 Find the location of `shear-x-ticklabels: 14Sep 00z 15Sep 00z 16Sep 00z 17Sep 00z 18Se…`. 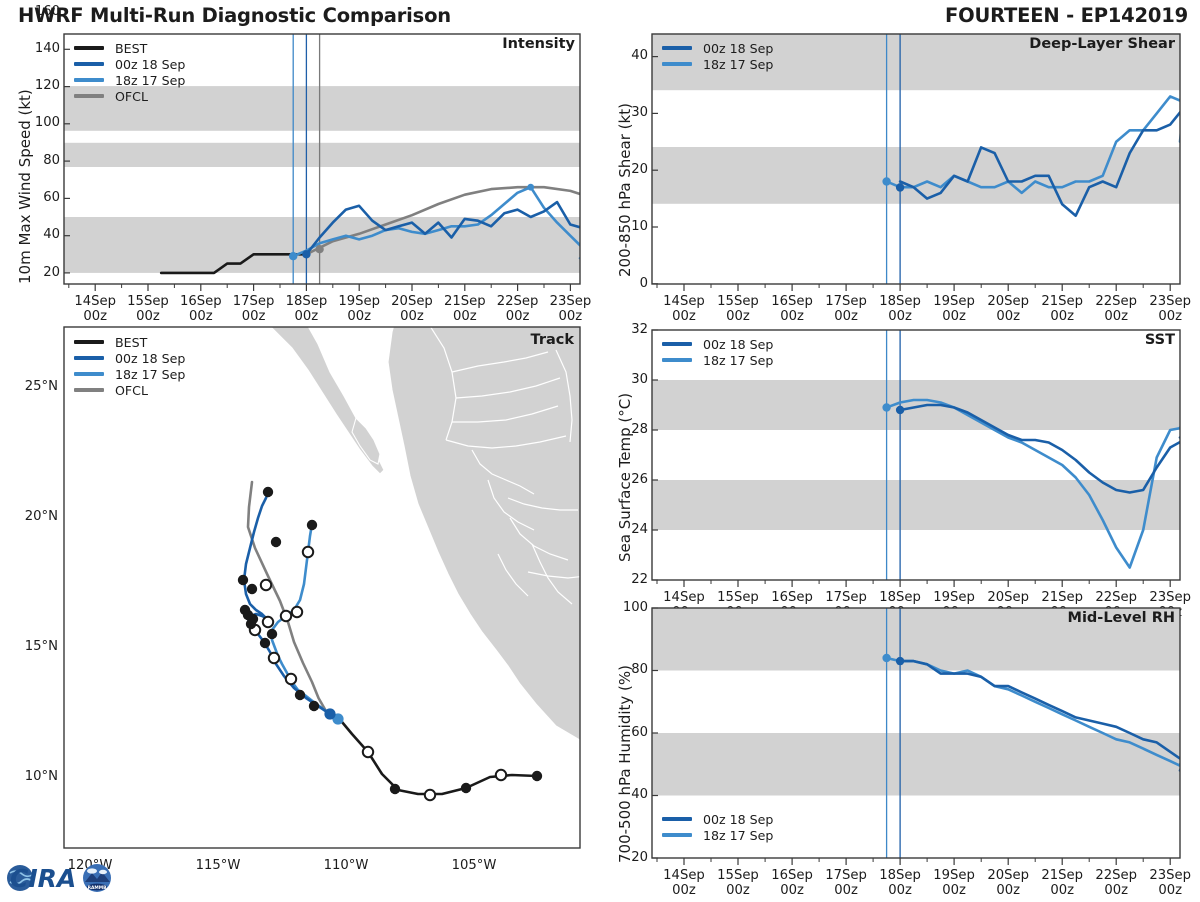

shear-x-ticklabels: 14Sep 00z 15Sep 00z 16Sep 00z 17Sep 00z 18Se… is located at coordinates (927, 309).